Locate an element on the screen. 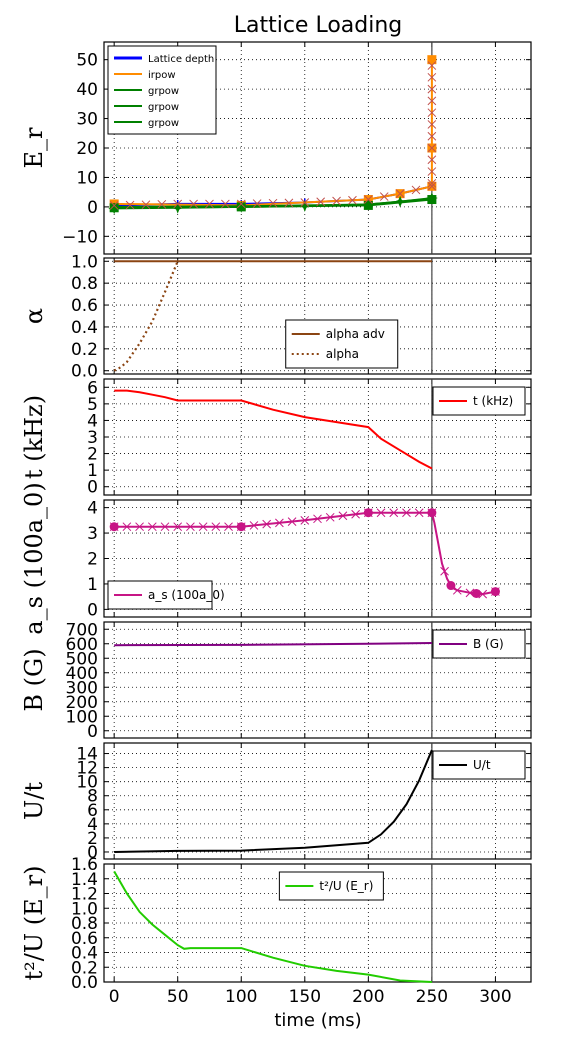 The image size is (567, 1056). y-tick-label: 30 is located at coordinates (87, 120).